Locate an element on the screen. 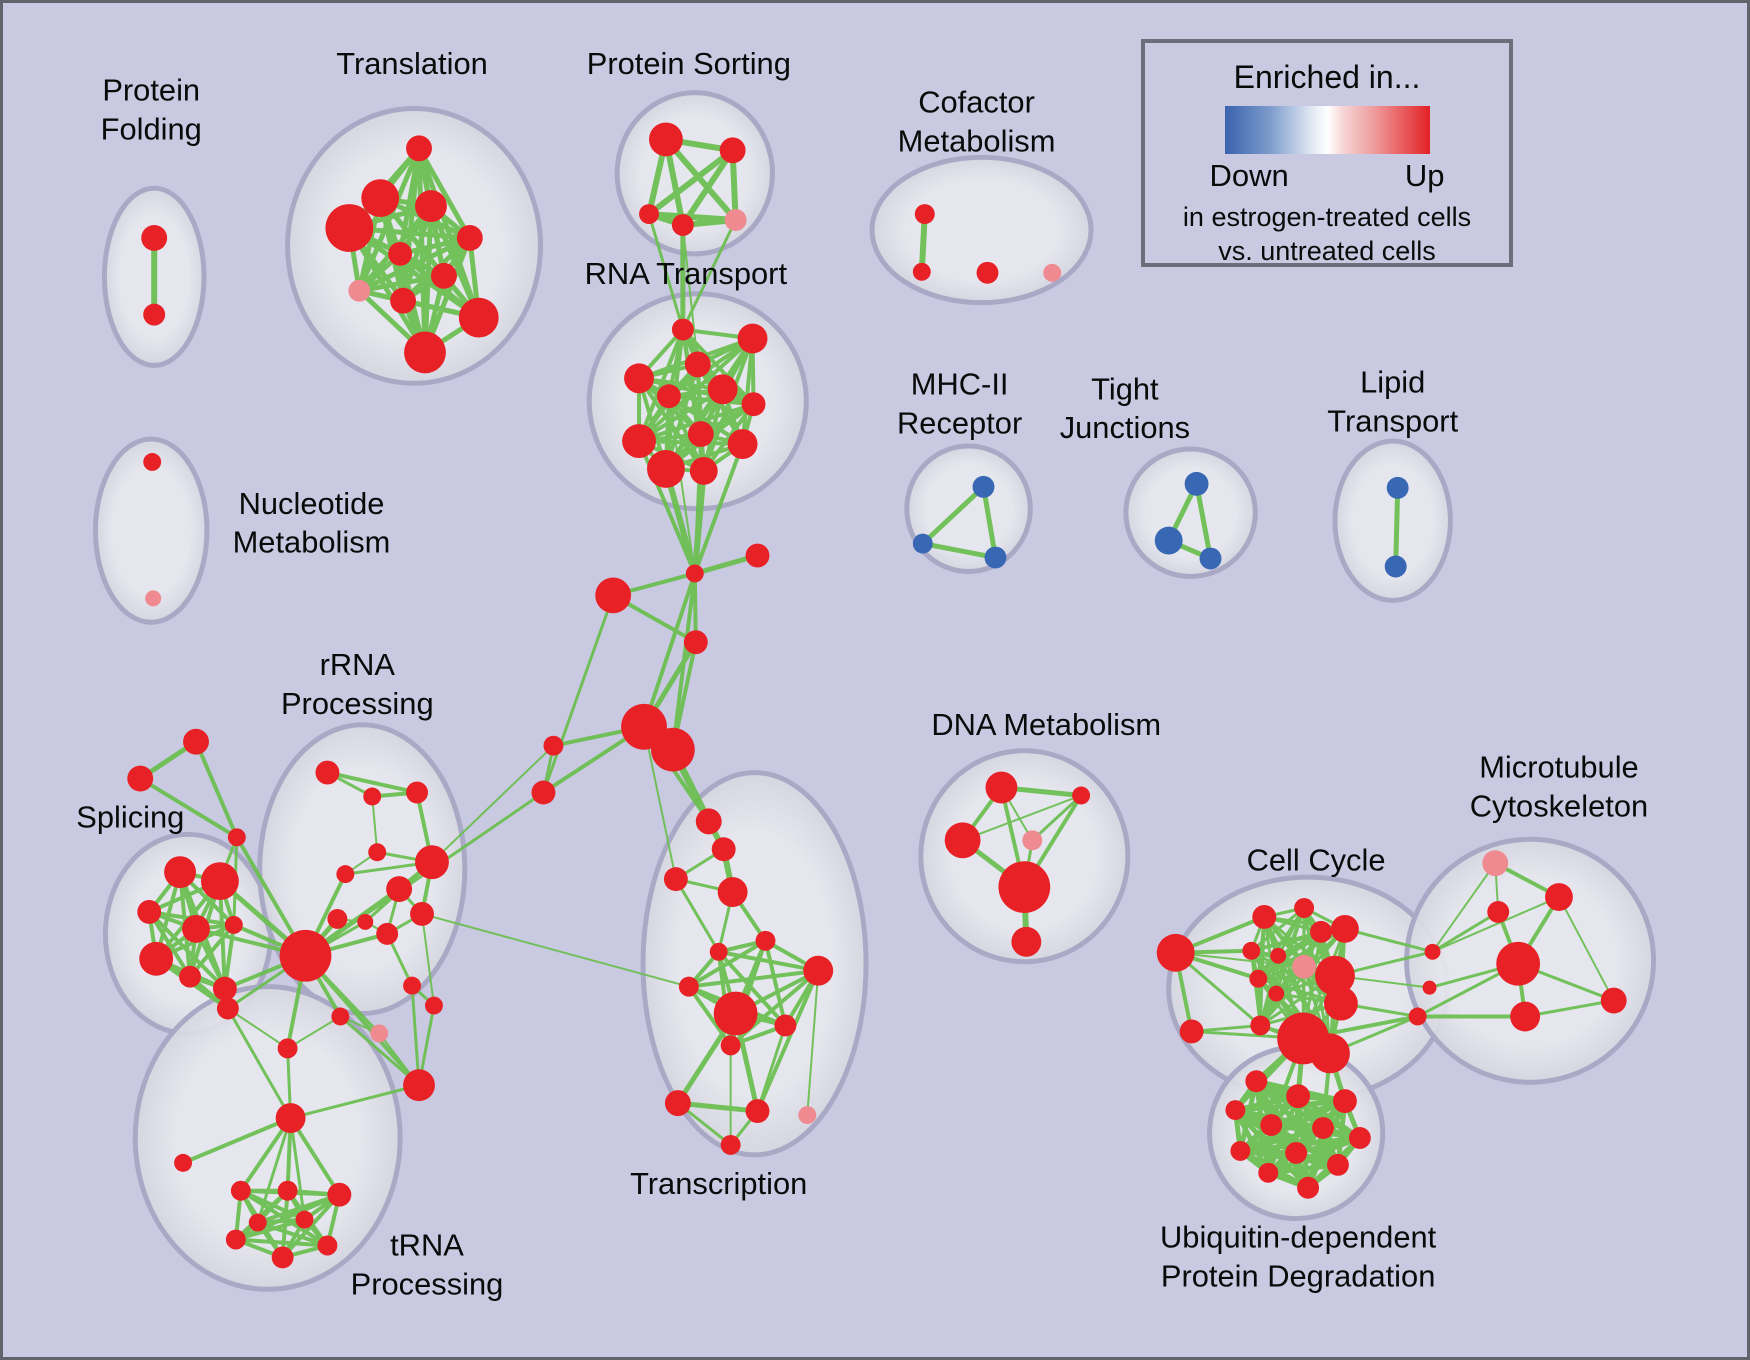 This screenshot has width=1750, height=1360. cluster-tight-junctions-ellipse is located at coordinates (1190, 512).